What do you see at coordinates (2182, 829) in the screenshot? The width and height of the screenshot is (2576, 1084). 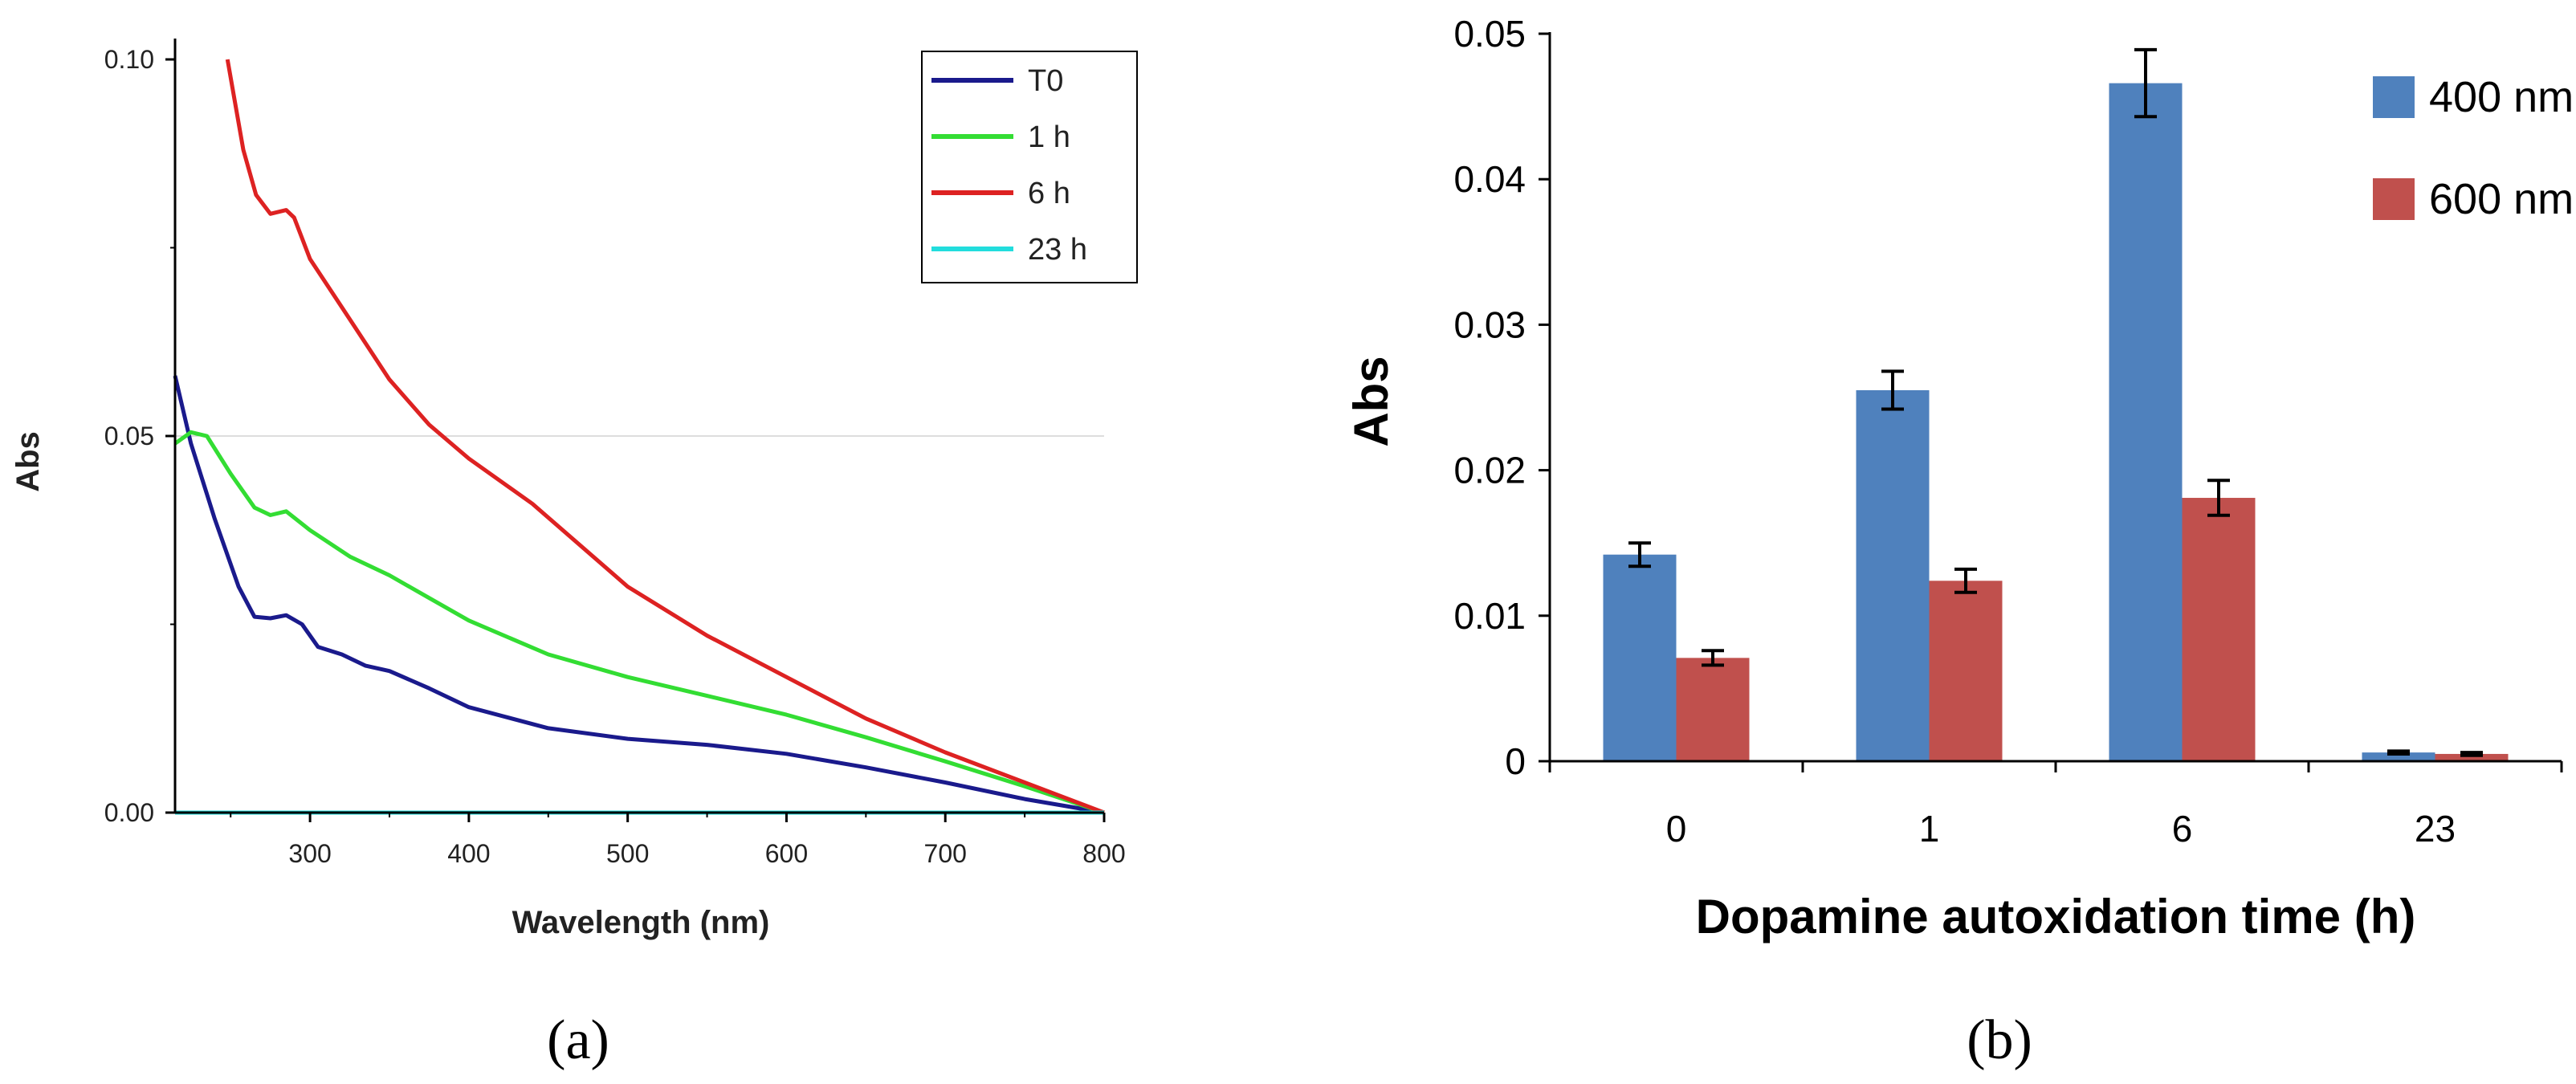 I see `panel-b-x-tick-label: 6` at bounding box center [2182, 829].